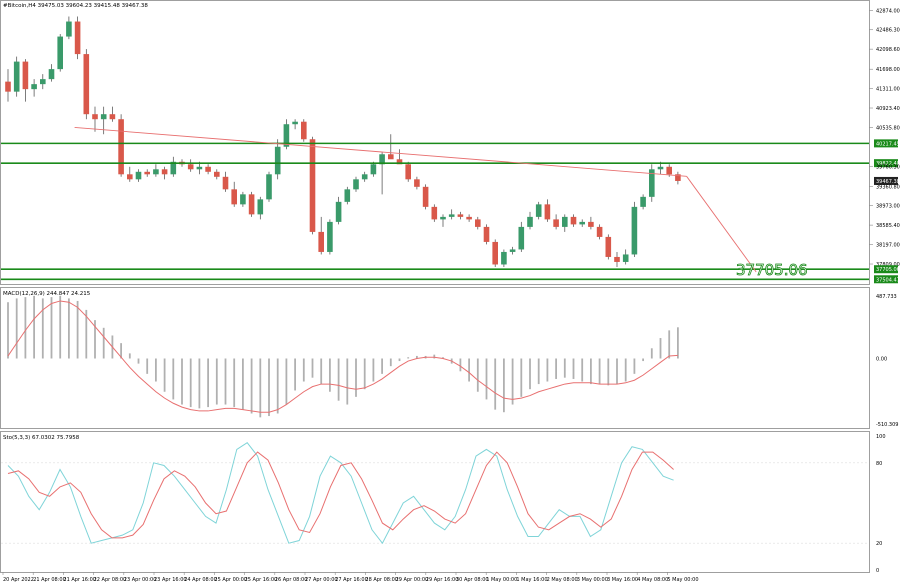 This screenshot has height=585, width=900. I want to click on time-tick-label: 24 Apr 08:00, so click(200, 580).